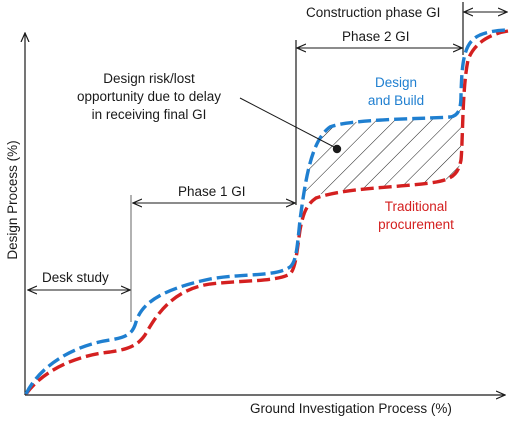  Describe the element at coordinates (212, 191) in the screenshot. I see `phase1-label: Phase 1 GI` at that location.